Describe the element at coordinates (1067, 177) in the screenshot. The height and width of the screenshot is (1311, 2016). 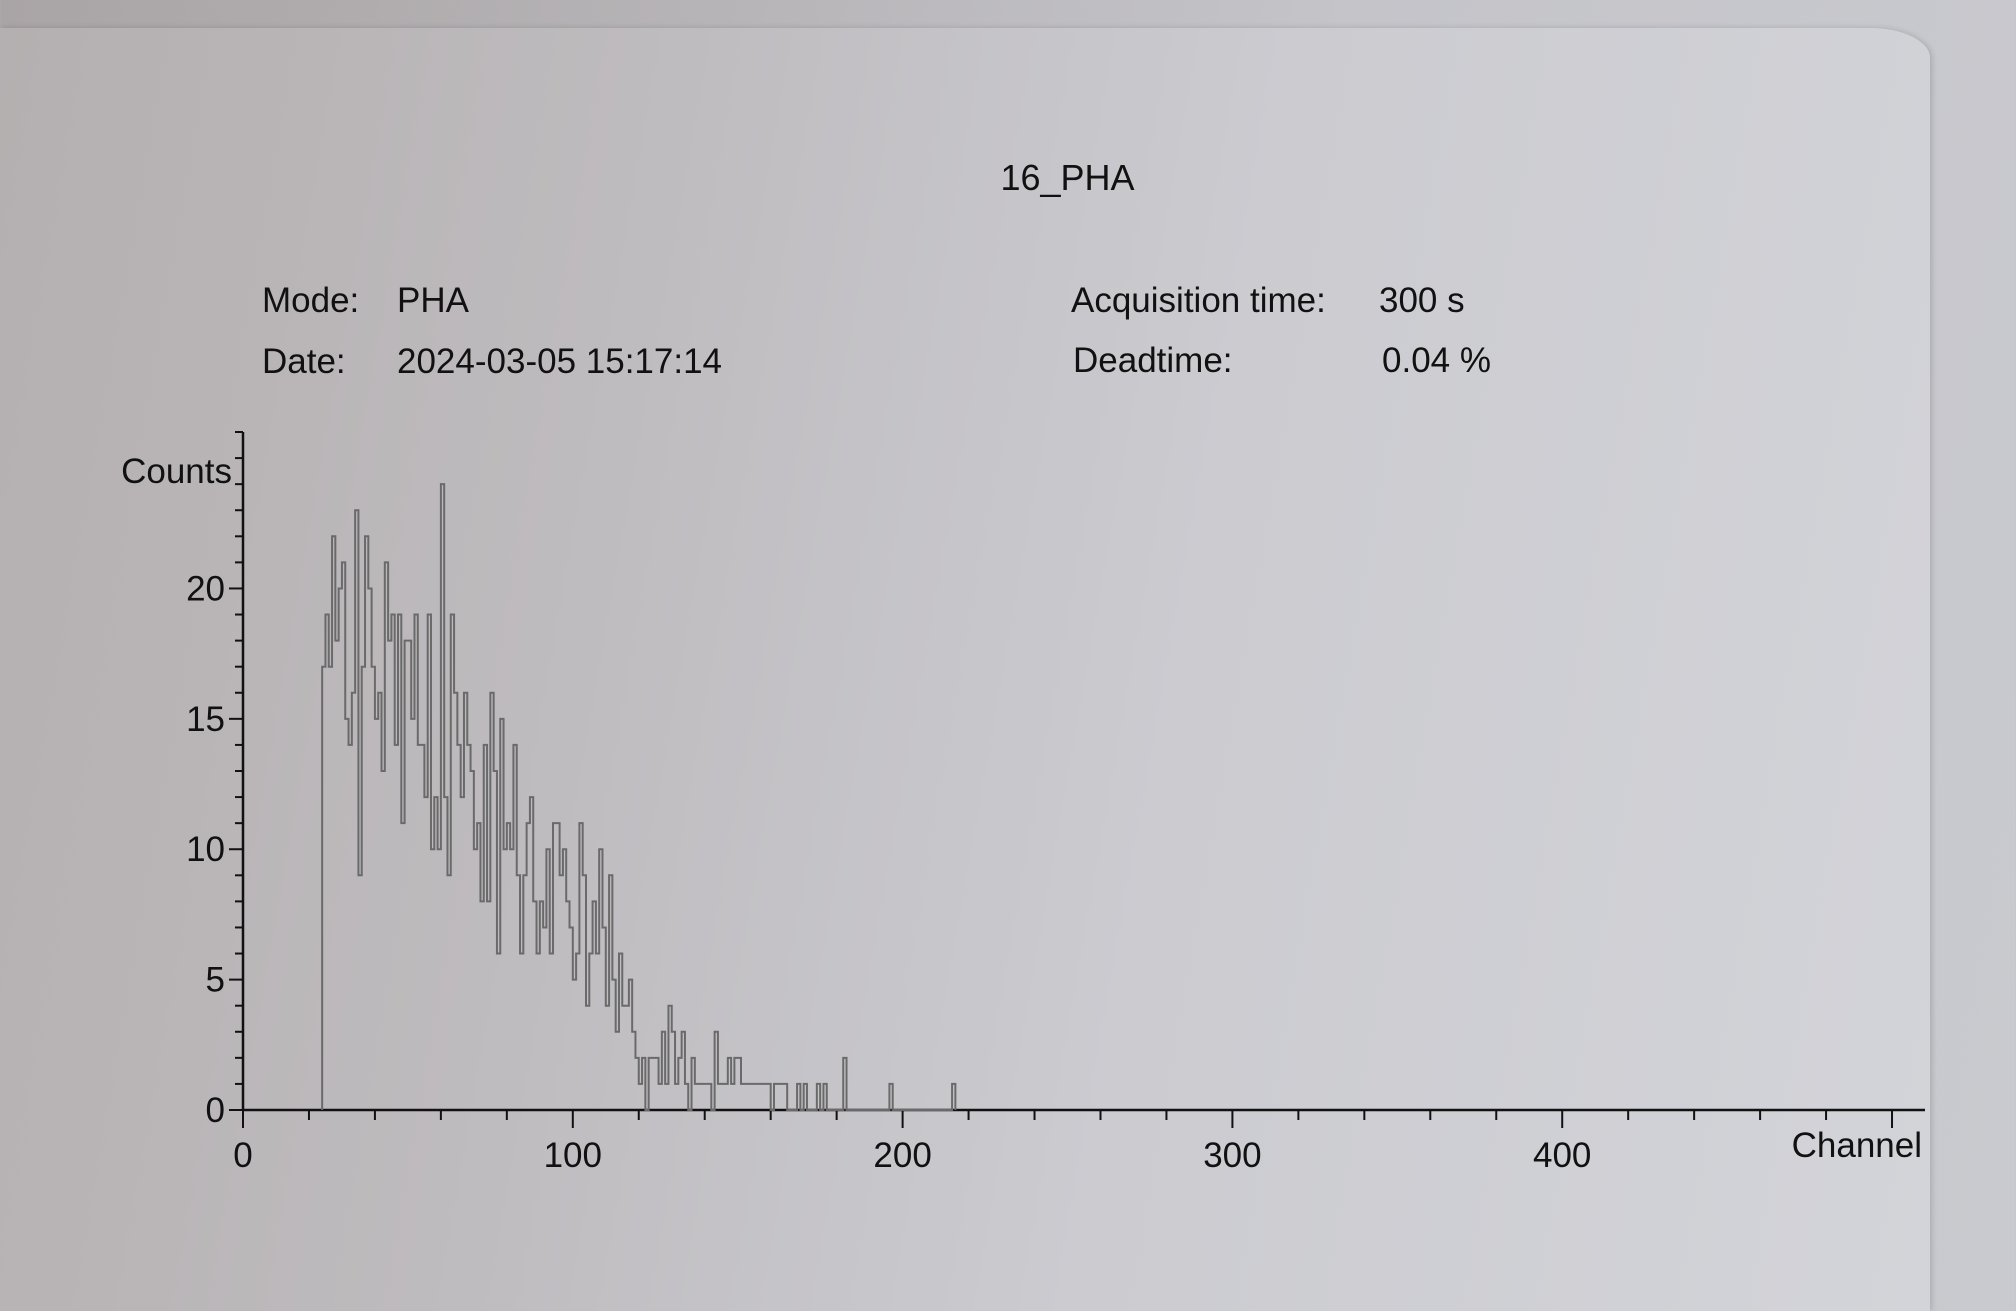
I see `chart-title: 16_PHA` at that location.